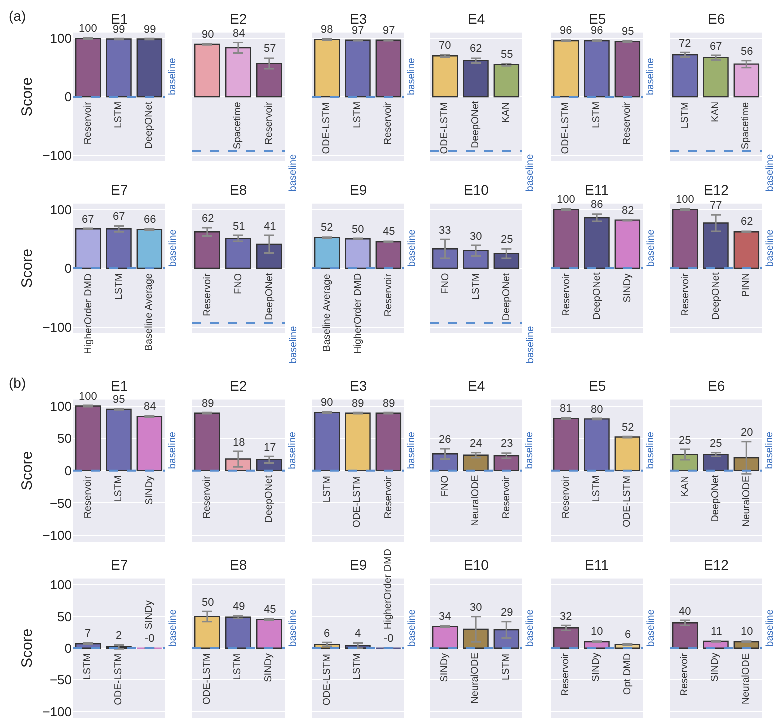 Image resolution: width=778 pixels, height=724 pixels. What do you see at coordinates (476, 444) in the screenshot?
I see `data-label: 24` at bounding box center [476, 444].